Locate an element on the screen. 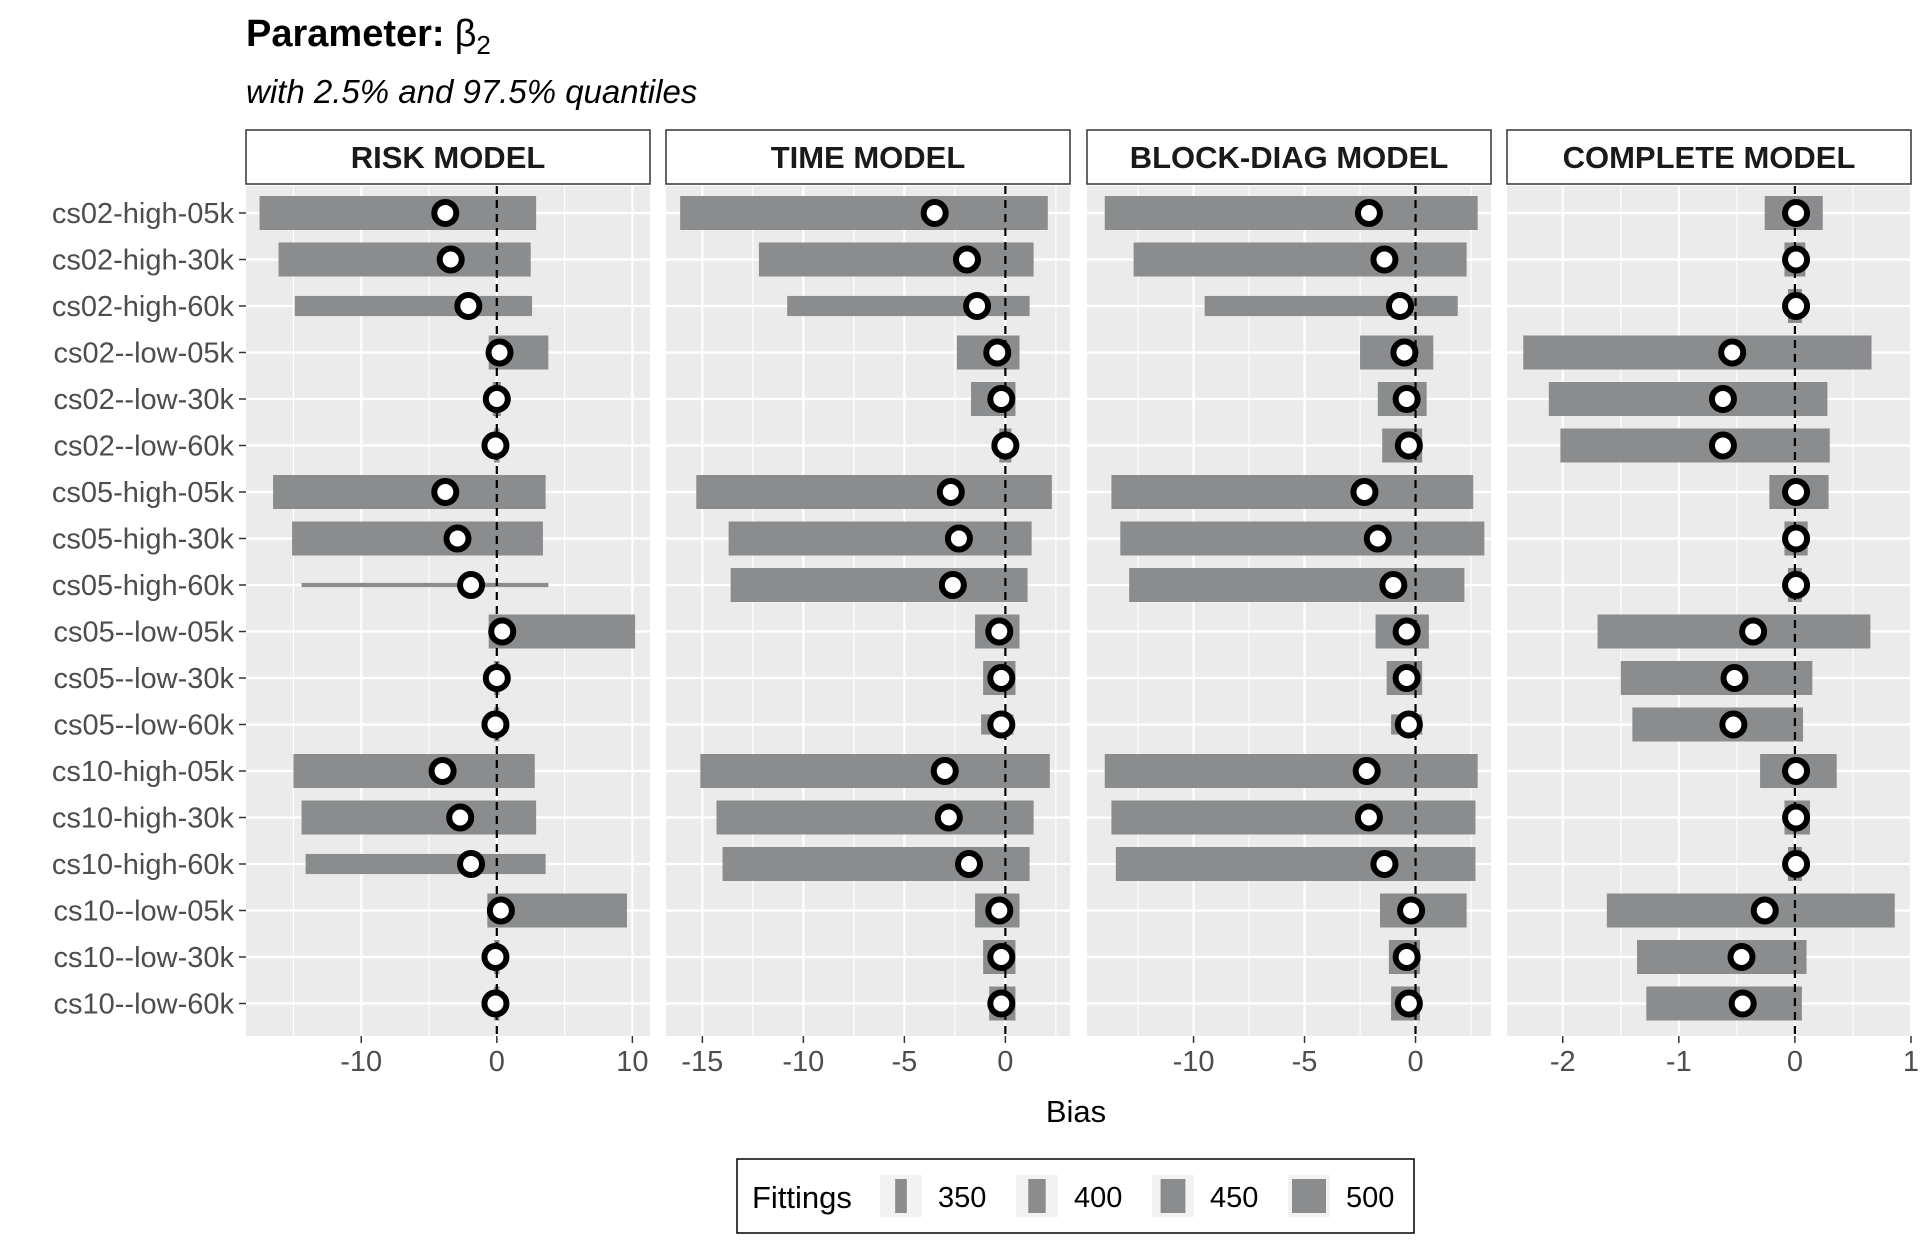 Image resolution: width=1920 pixels, height=1248 pixels. category-label: cs05-high-60k is located at coordinates (143, 586).